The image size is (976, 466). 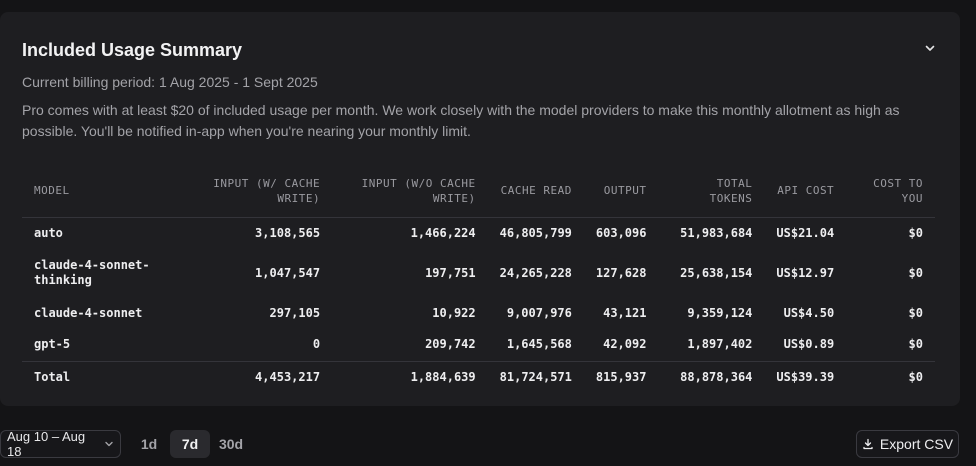 What do you see at coordinates (132, 50) in the screenshot?
I see `card-title: Included Usage Summary` at bounding box center [132, 50].